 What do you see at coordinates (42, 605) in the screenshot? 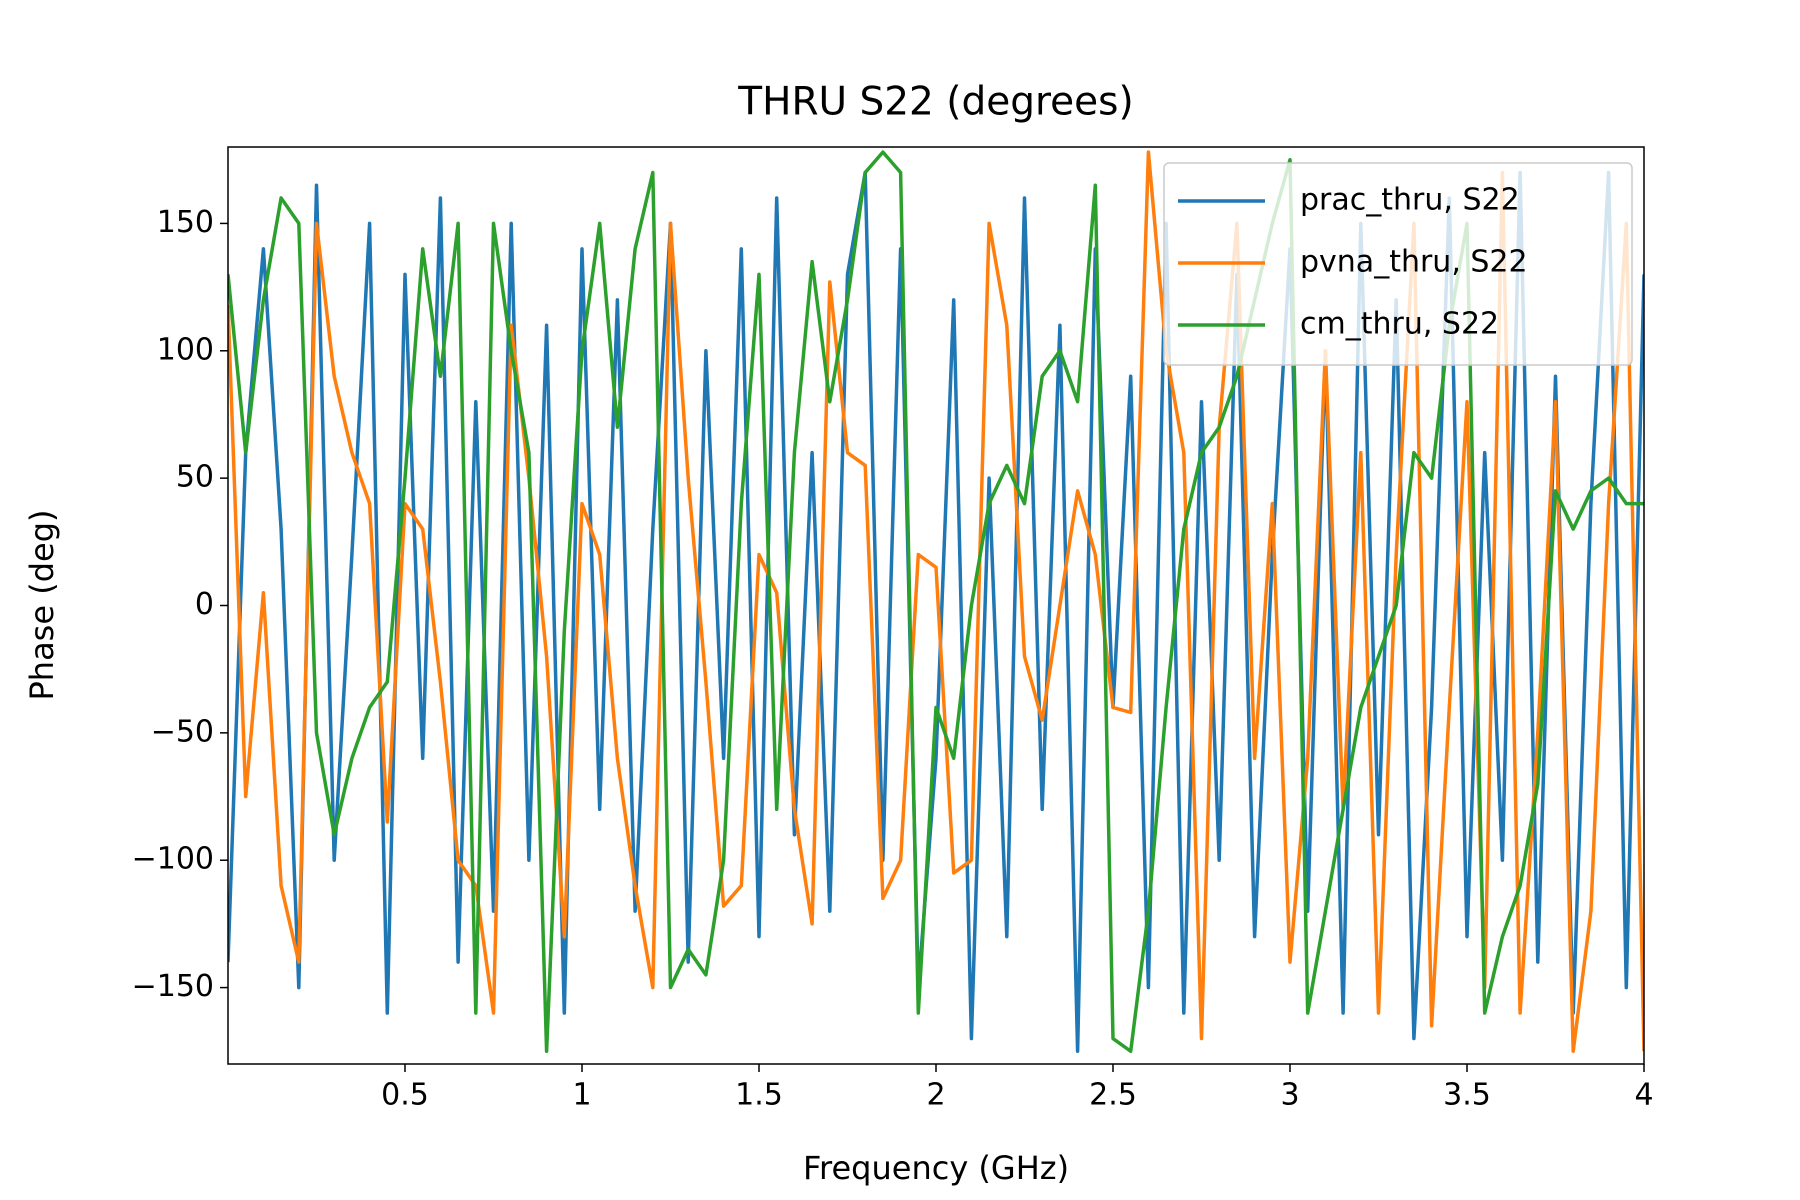
I see `y-axis-label: Phase (deg)` at bounding box center [42, 605].